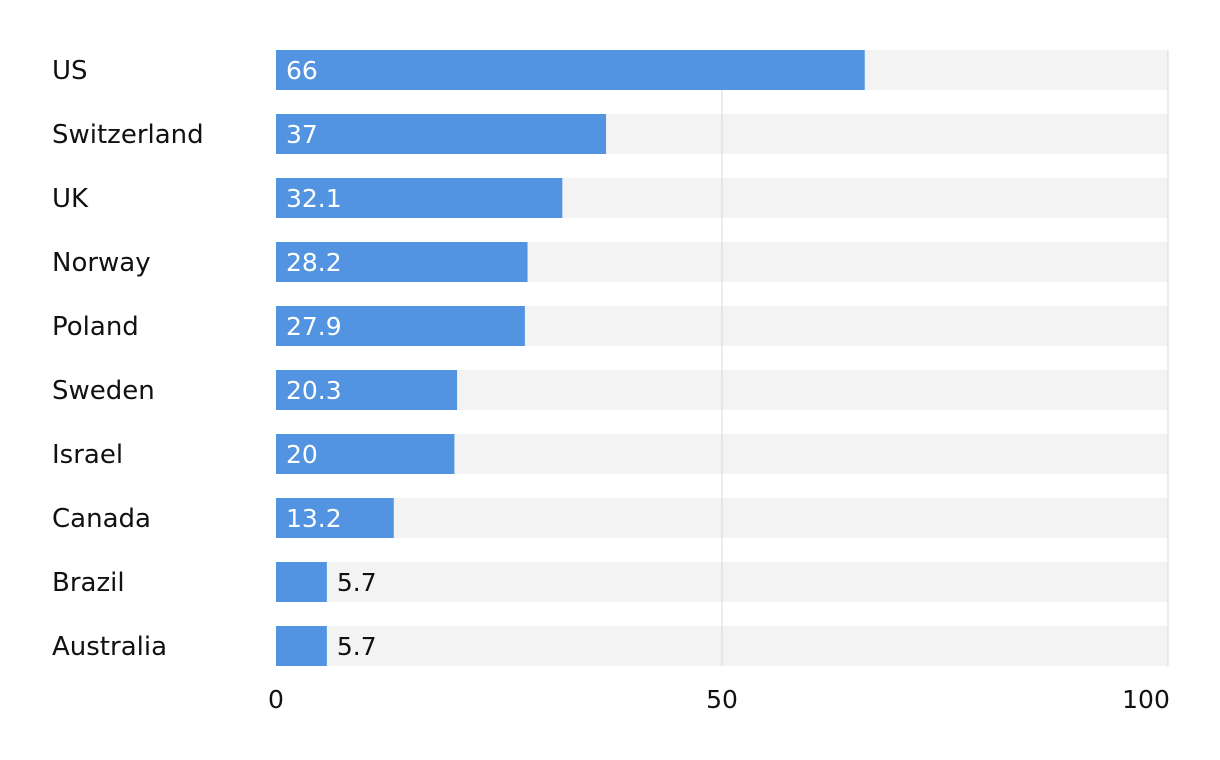  Describe the element at coordinates (314, 198) in the screenshot. I see `value-label: 32.1` at that location.